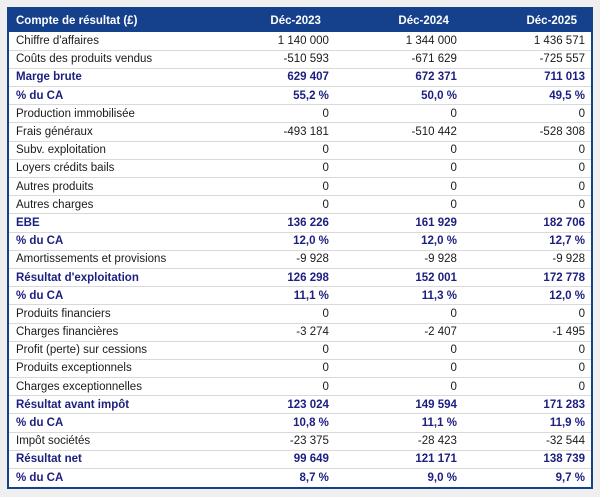  What do you see at coordinates (108, 277) in the screenshot?
I see `row-label: Résultat d'exploitation` at bounding box center [108, 277].